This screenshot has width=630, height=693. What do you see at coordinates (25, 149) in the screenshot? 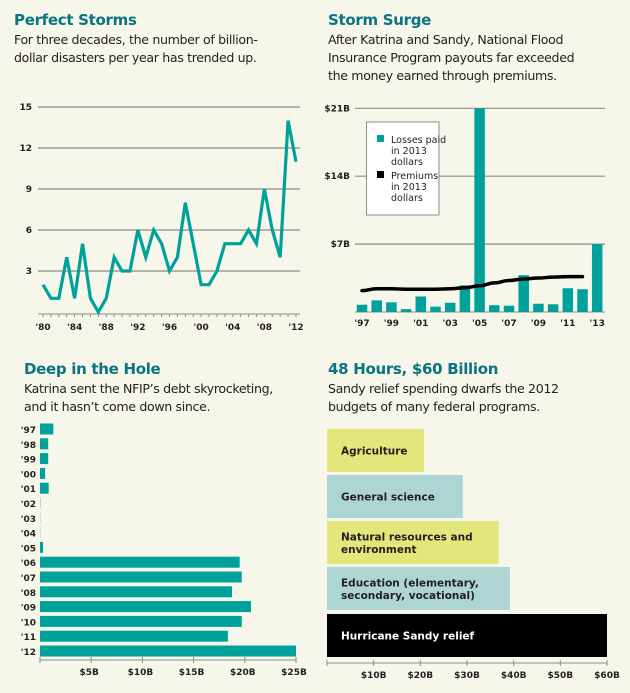
I see `y-tick-label: 12` at bounding box center [25, 149].